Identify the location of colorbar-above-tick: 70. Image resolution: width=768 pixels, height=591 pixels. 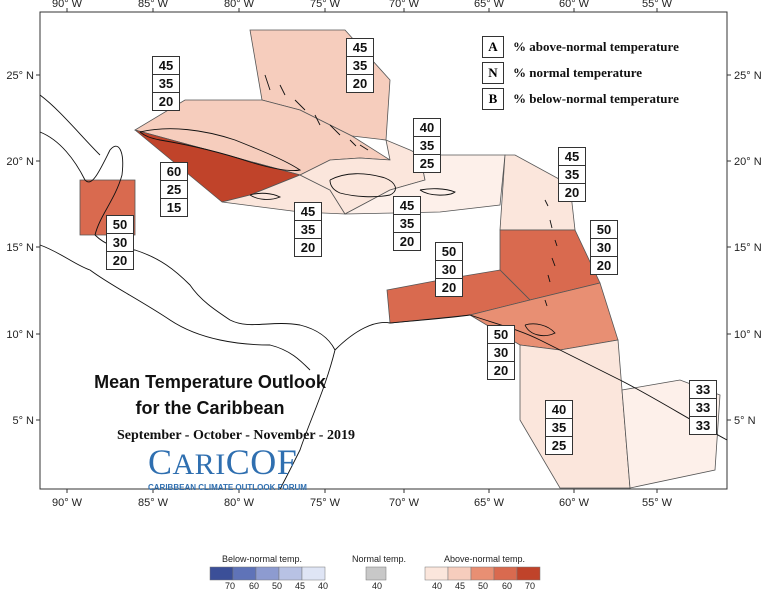
(530, 586).